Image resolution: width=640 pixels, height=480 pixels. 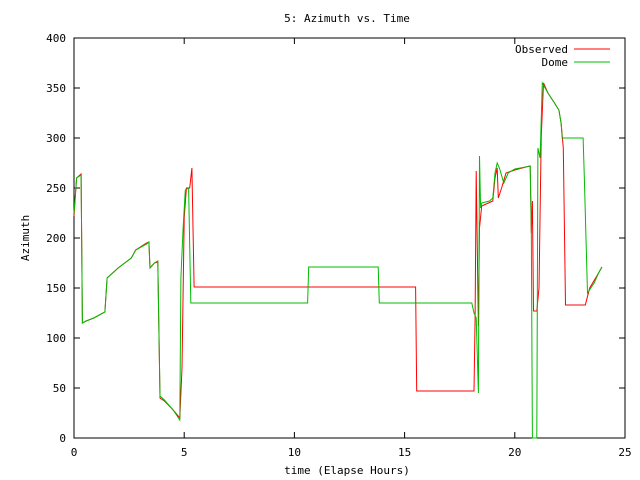 What do you see at coordinates (56, 238) in the screenshot?
I see `y-tick-label: 200` at bounding box center [56, 238].